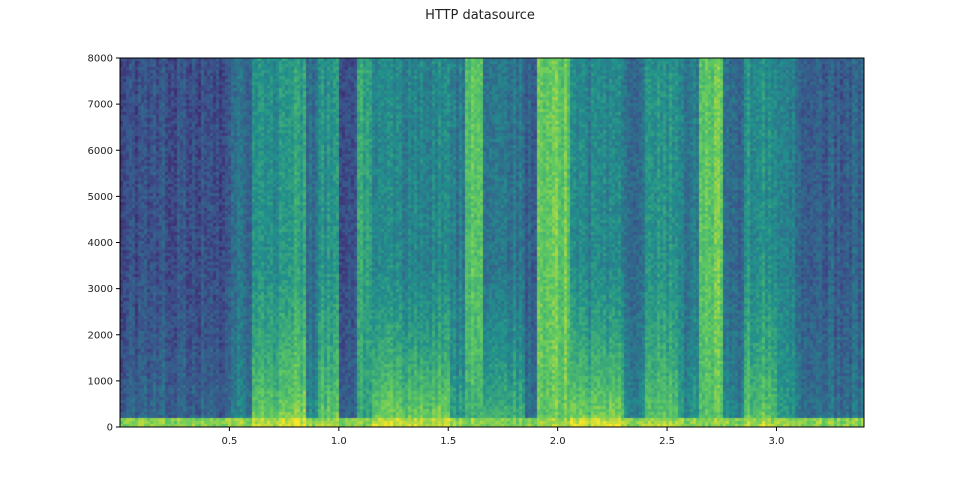 Image resolution: width=960 pixels, height=480 pixels. I want to click on chart-title: HTTP datasource, so click(480, 15).